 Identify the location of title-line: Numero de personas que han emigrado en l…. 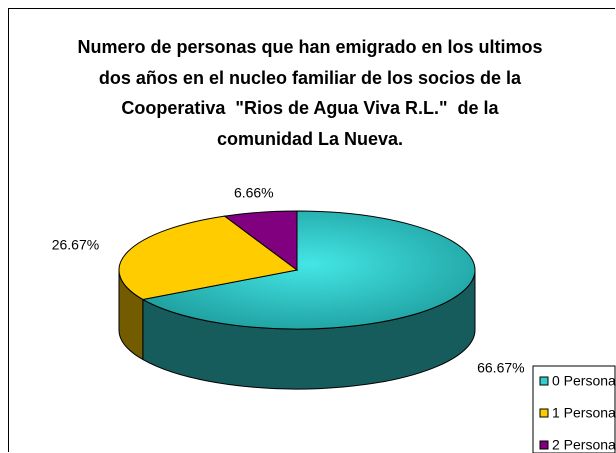
(310, 47).